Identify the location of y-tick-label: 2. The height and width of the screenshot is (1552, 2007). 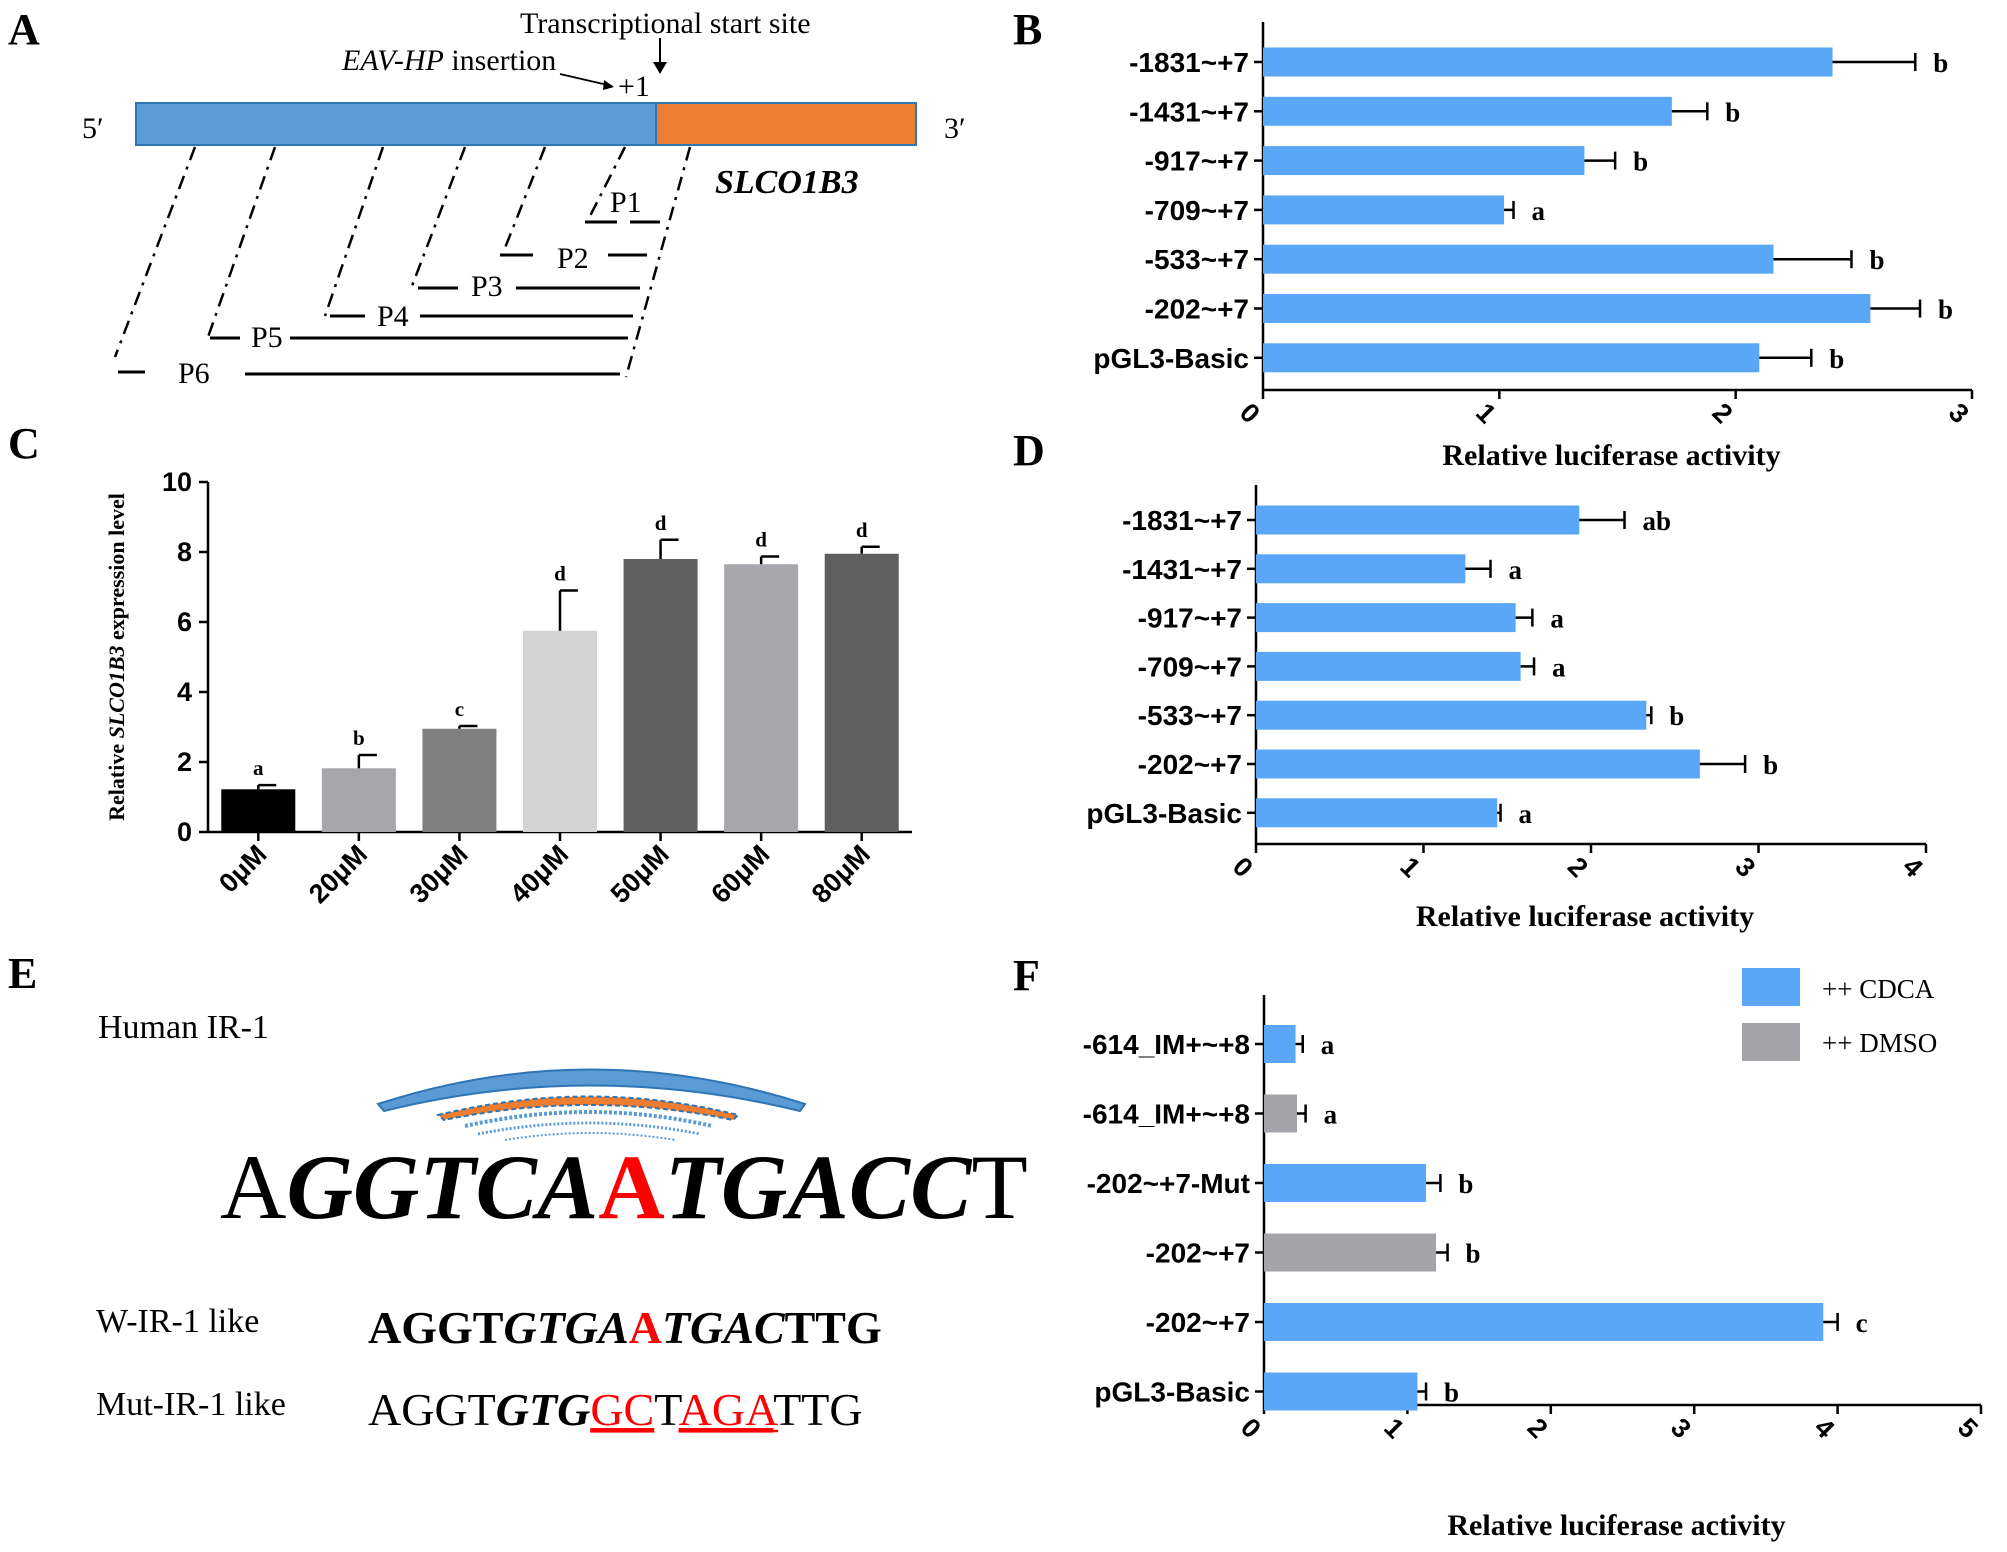
(184, 762).